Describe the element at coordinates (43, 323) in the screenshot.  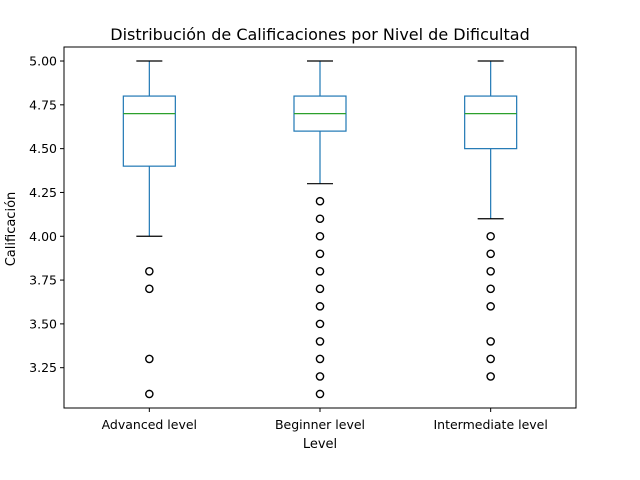
I see `y-tick-label: 3.50` at that location.